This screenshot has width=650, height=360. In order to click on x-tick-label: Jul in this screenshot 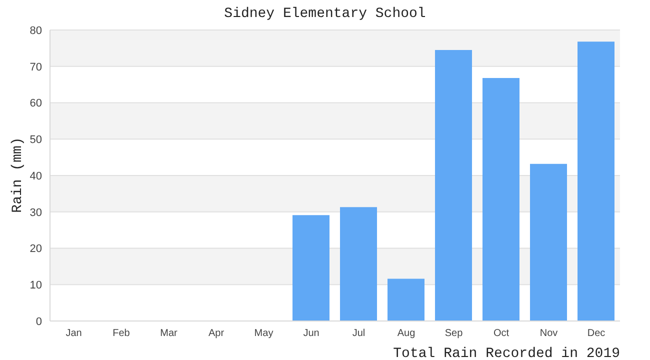, I will do `click(359, 334)`.